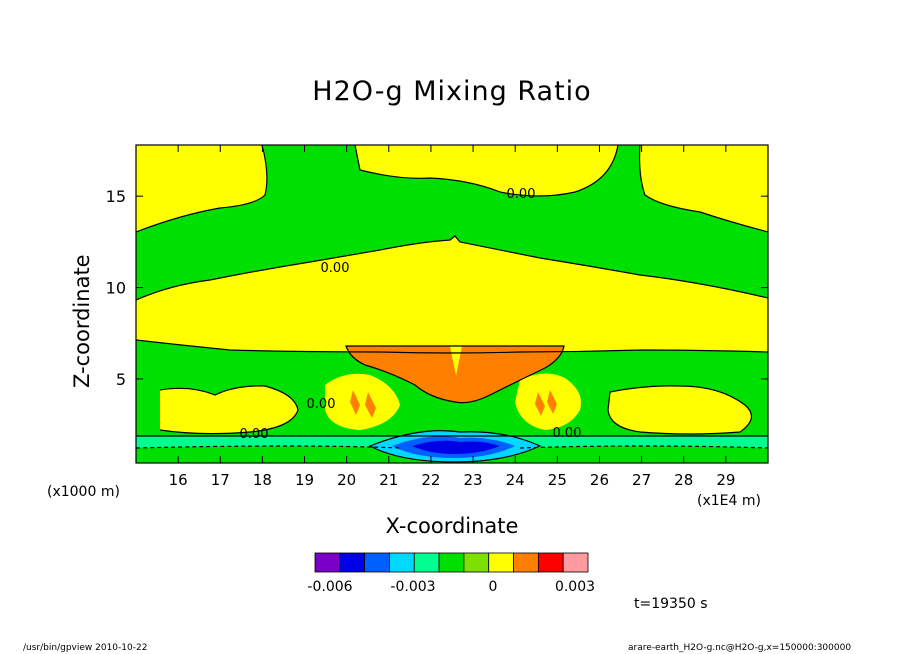 Image resolution: width=904 pixels, height=654 pixels. What do you see at coordinates (85, 648) in the screenshot?
I see `footer-left: /usr/bin/gpview 2010-10-22` at bounding box center [85, 648].